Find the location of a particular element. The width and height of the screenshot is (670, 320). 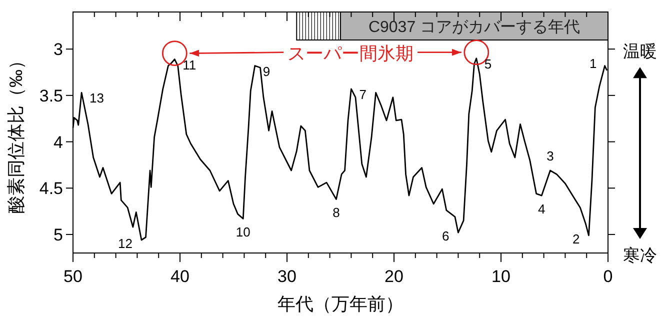

x-tick-label: 30 is located at coordinates (287, 276).